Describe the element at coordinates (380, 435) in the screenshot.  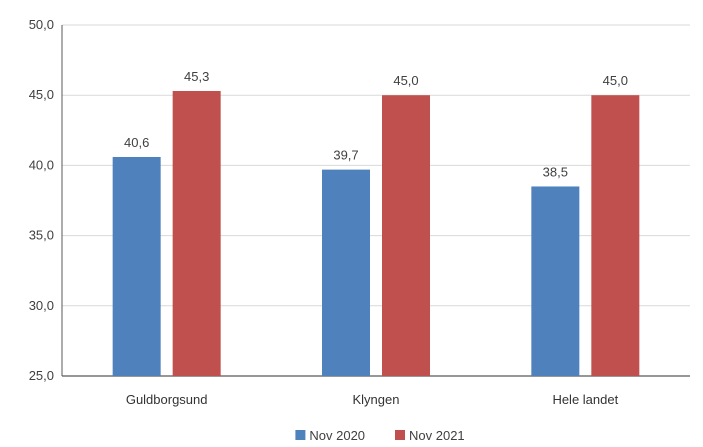
I see `legend: Nov 2020 Nov 2021` at that location.